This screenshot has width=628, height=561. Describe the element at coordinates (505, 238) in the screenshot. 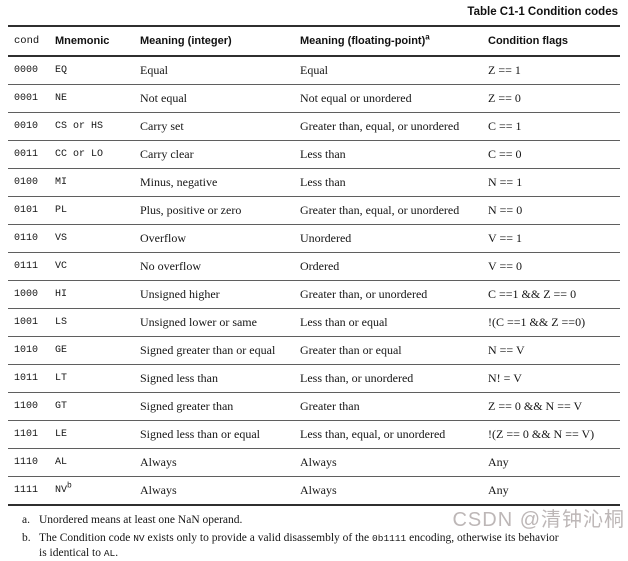

I see `condition-flags-cell: V == 1` at that location.